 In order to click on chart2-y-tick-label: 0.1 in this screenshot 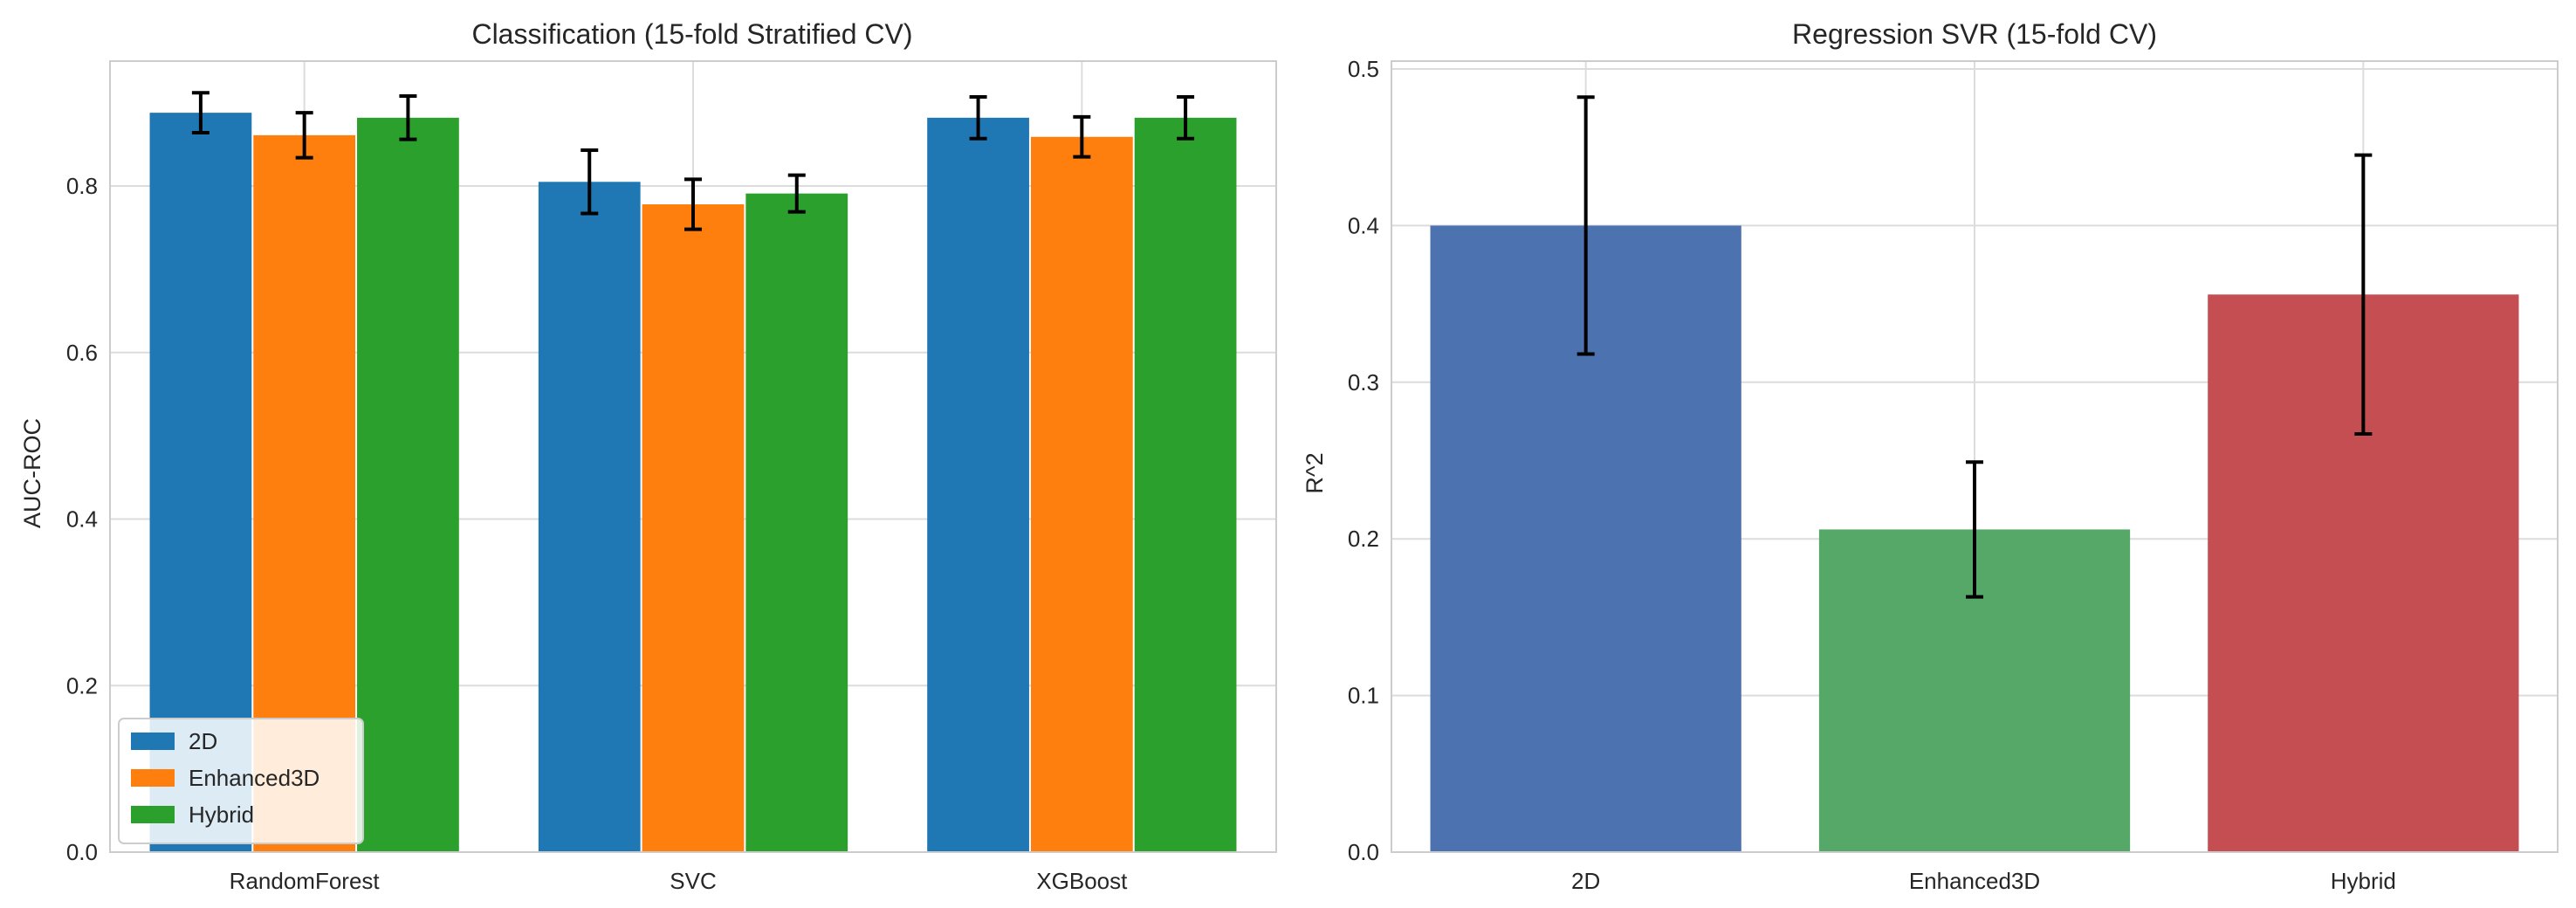, I will do `click(1363, 696)`.